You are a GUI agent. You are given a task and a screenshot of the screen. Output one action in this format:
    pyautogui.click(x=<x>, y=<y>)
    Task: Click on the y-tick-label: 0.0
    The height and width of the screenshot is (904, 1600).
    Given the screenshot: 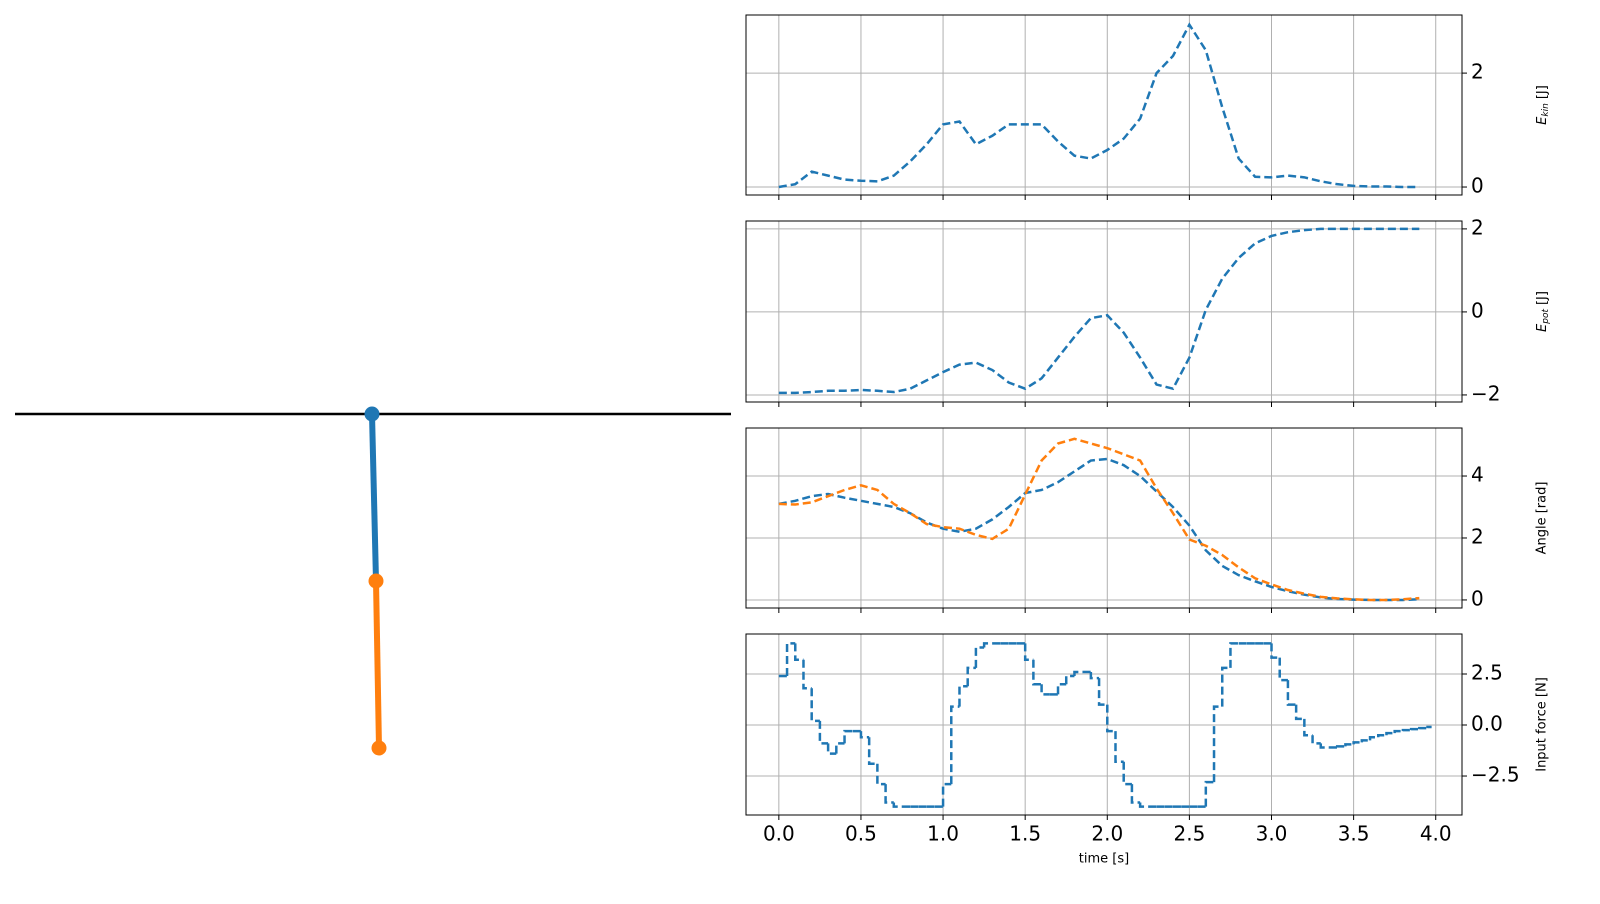 What is the action you would take?
    pyautogui.click(x=1487, y=724)
    